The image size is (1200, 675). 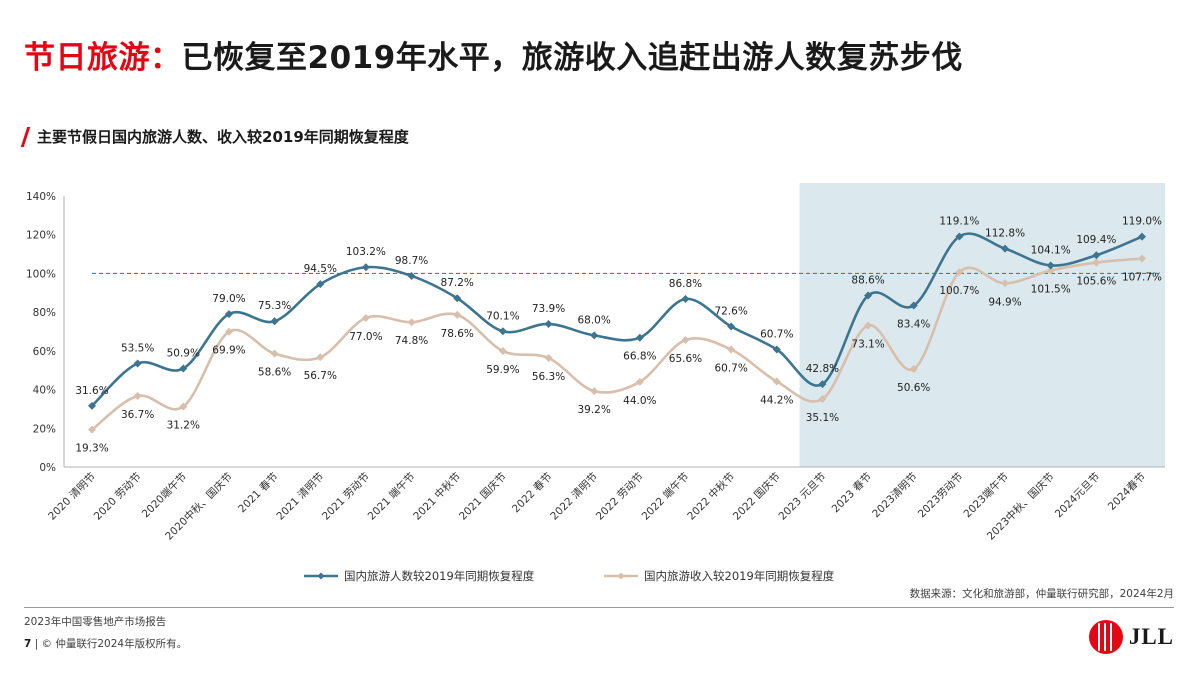 I want to click on x-tick-label: 2023 春节, so click(x=852, y=493).